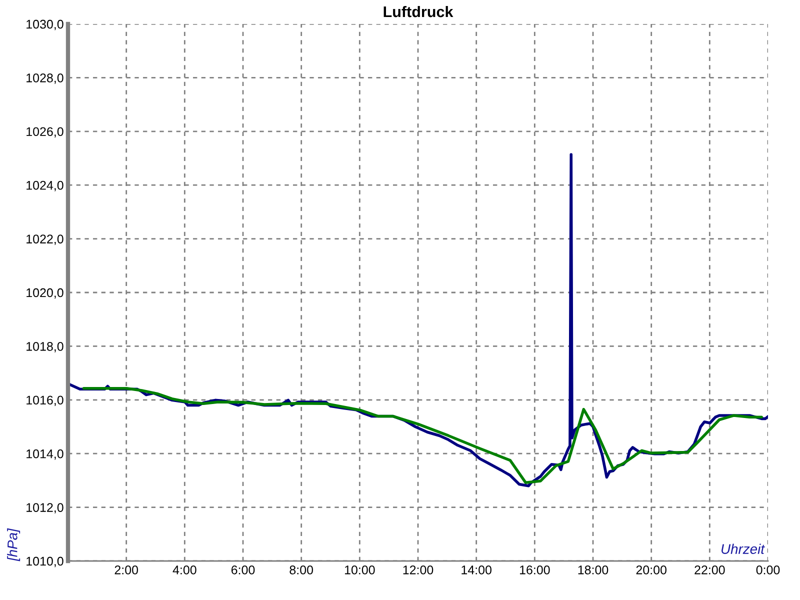 Image resolution: width=800 pixels, height=600 pixels. Describe the element at coordinates (45, 186) in the screenshot. I see `y-tick-label: 1024,0` at that location.